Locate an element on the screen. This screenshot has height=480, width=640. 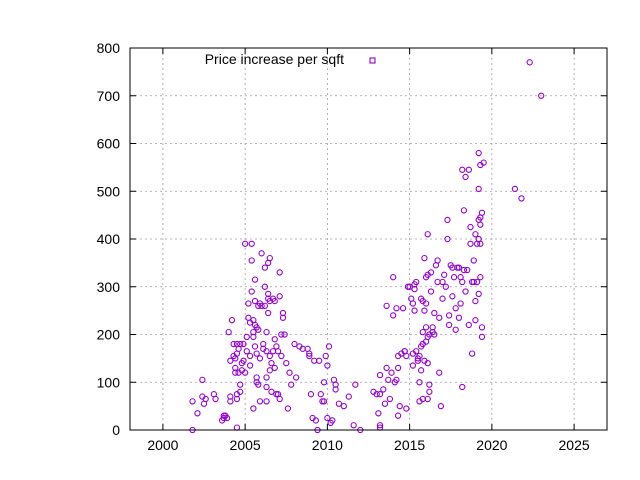
legend: Price increase per sqft is located at coordinates (290, 59).